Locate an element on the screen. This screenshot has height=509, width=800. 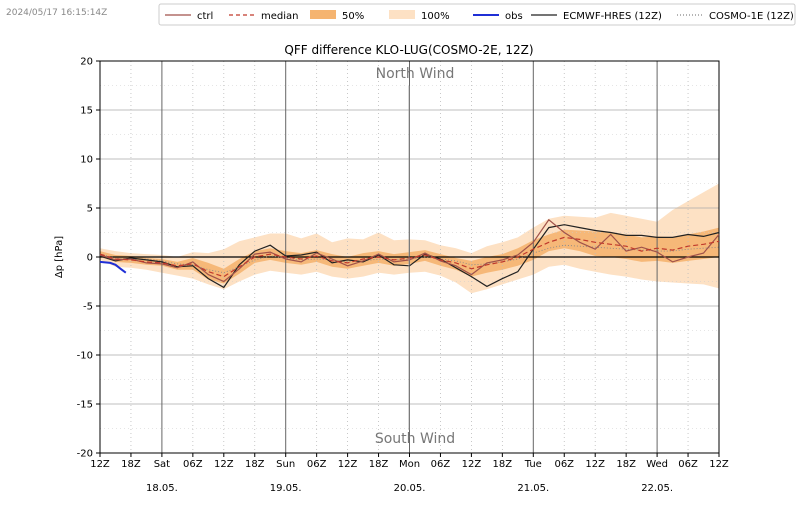
legend-label: median is located at coordinates (280, 16).